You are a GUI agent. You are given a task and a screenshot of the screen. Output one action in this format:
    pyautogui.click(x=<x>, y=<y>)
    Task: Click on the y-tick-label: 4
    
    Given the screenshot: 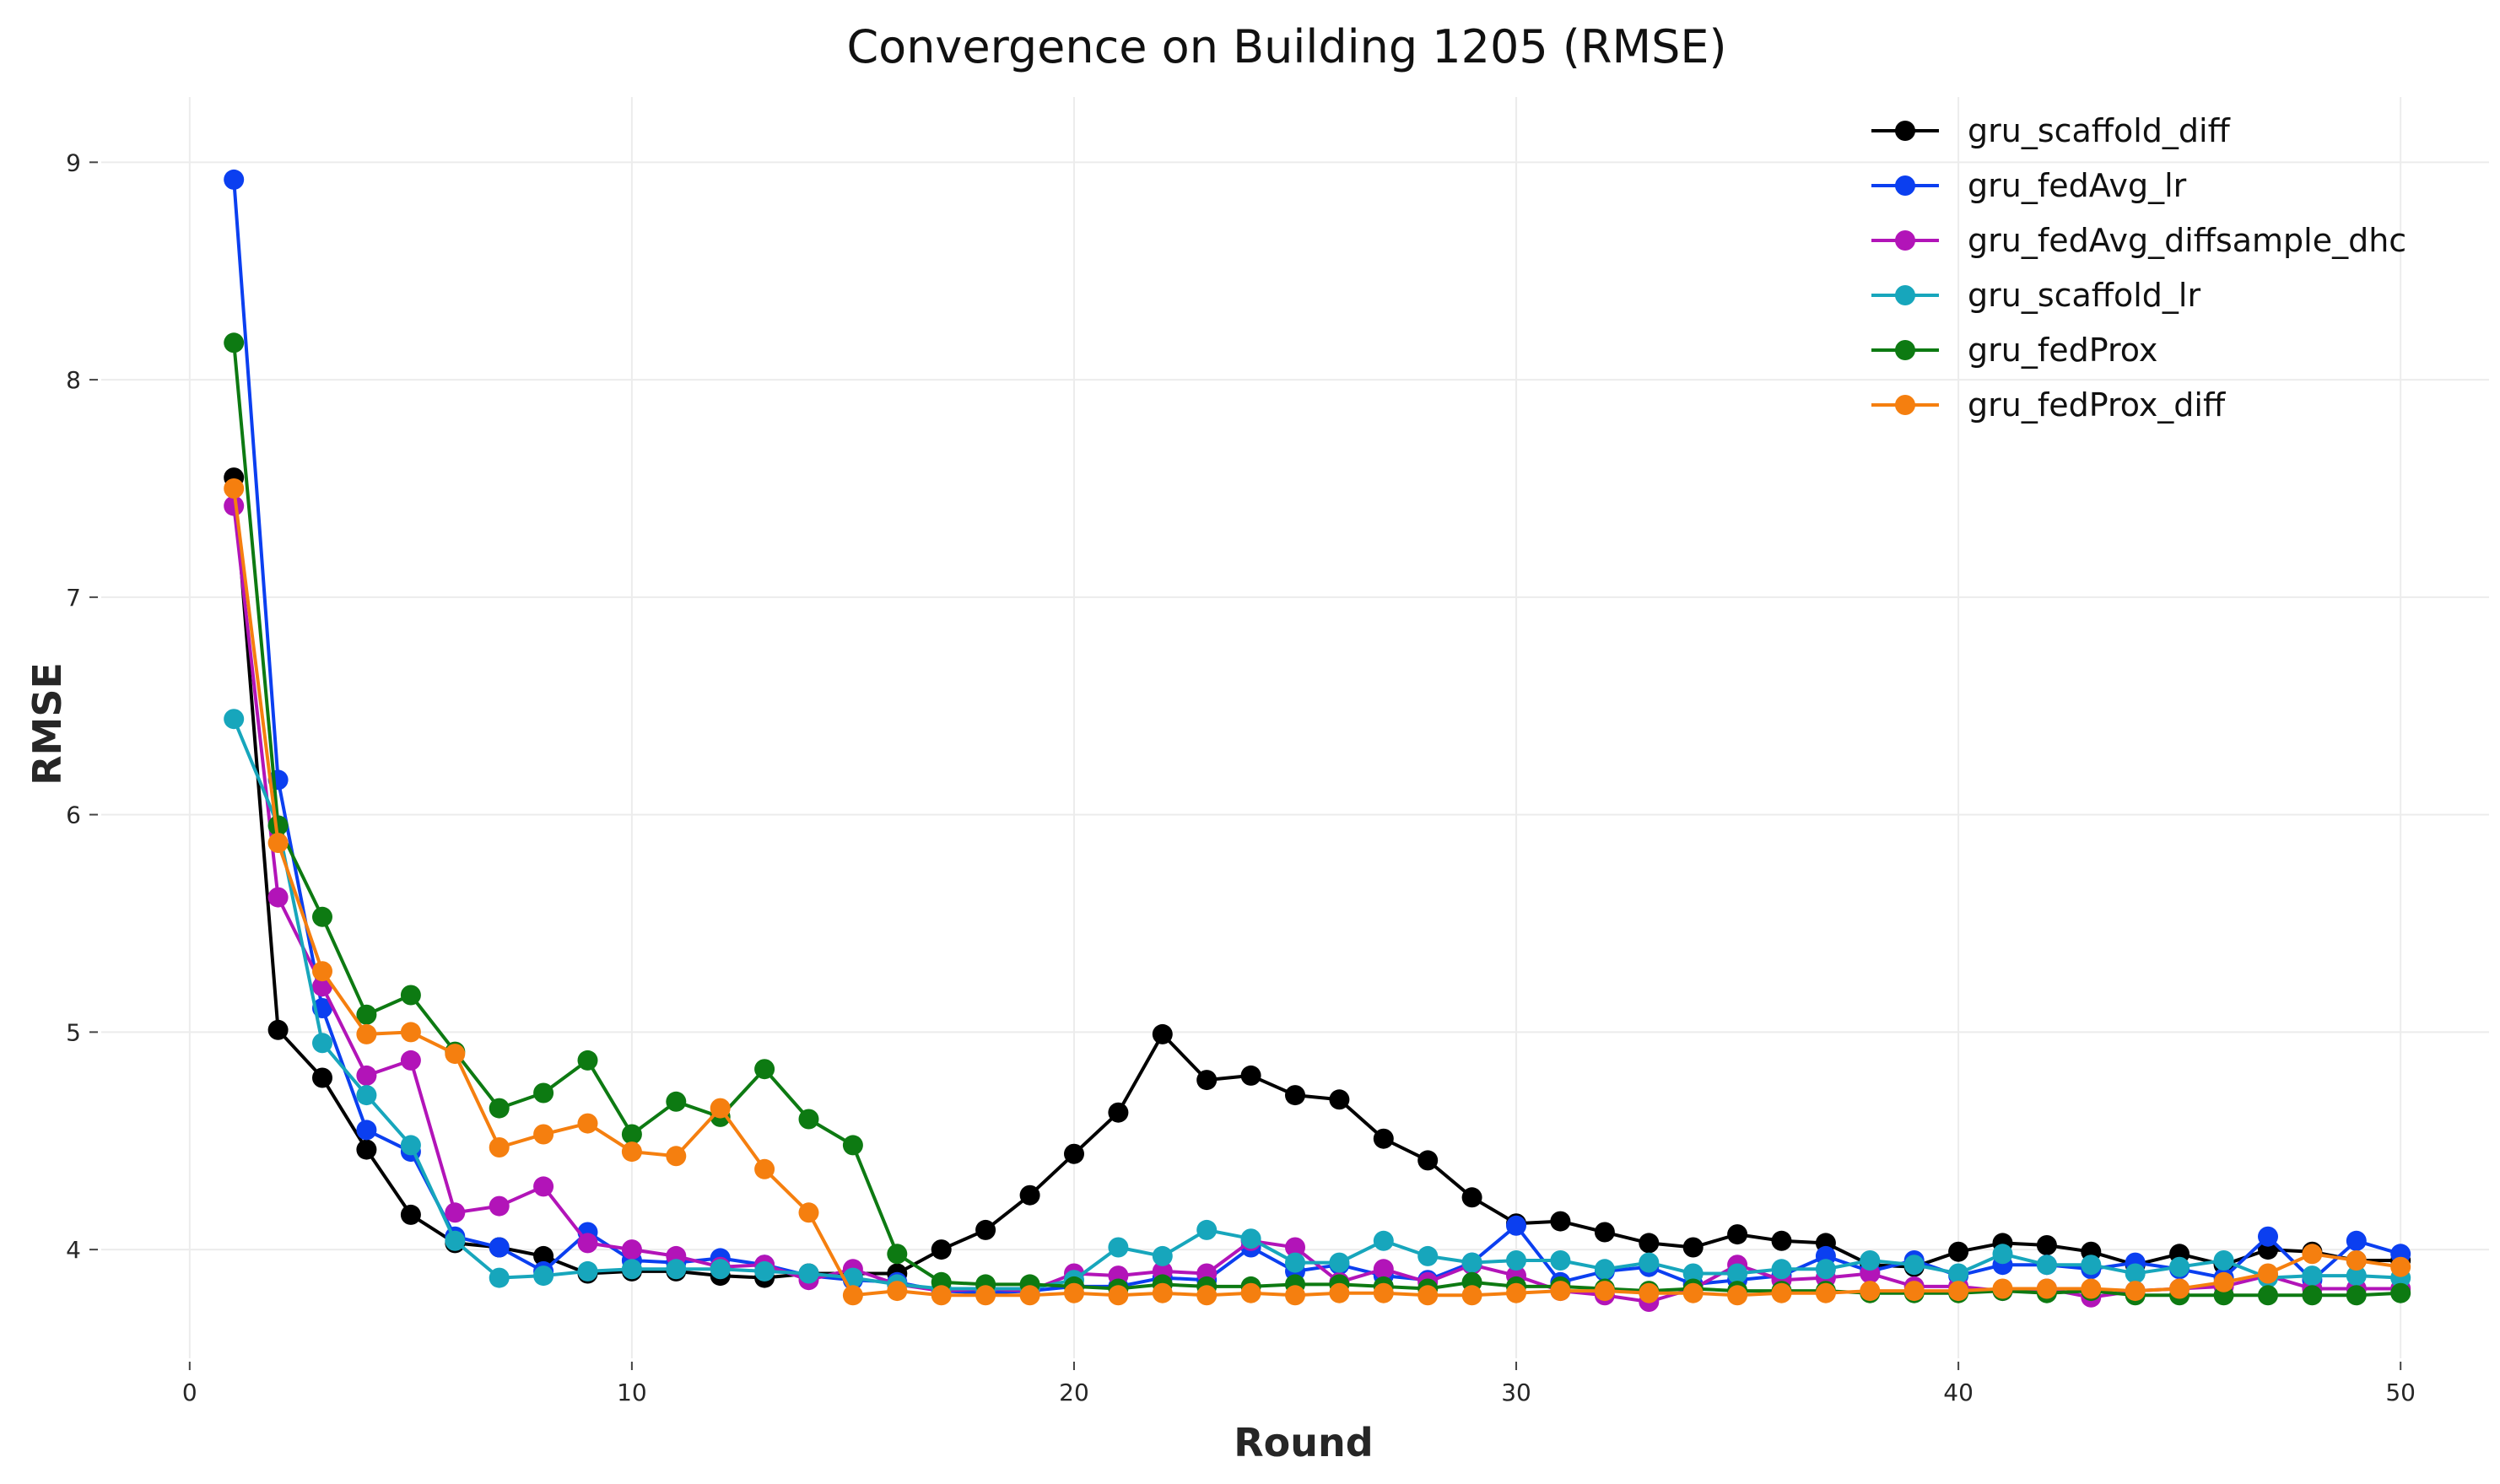 What is the action you would take?
    pyautogui.click(x=73, y=1250)
    